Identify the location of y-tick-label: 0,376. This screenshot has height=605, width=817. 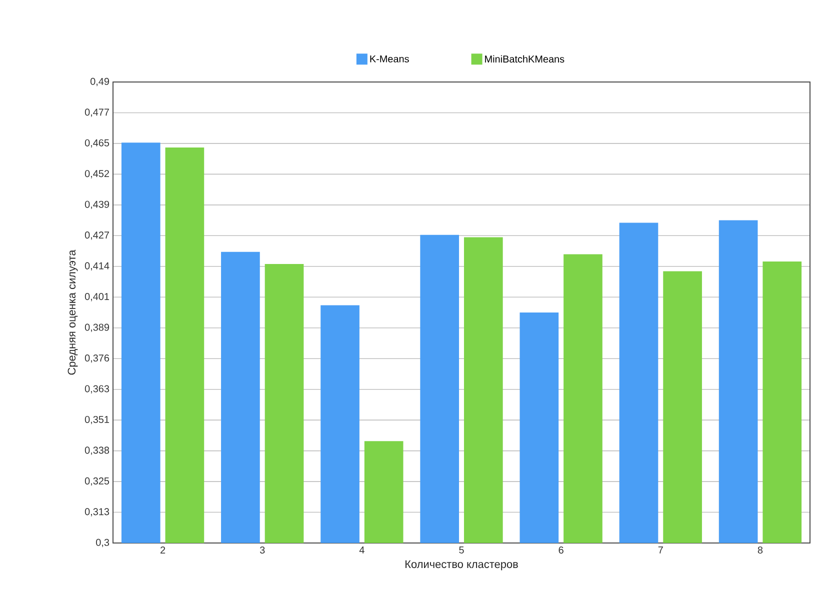
(97, 358).